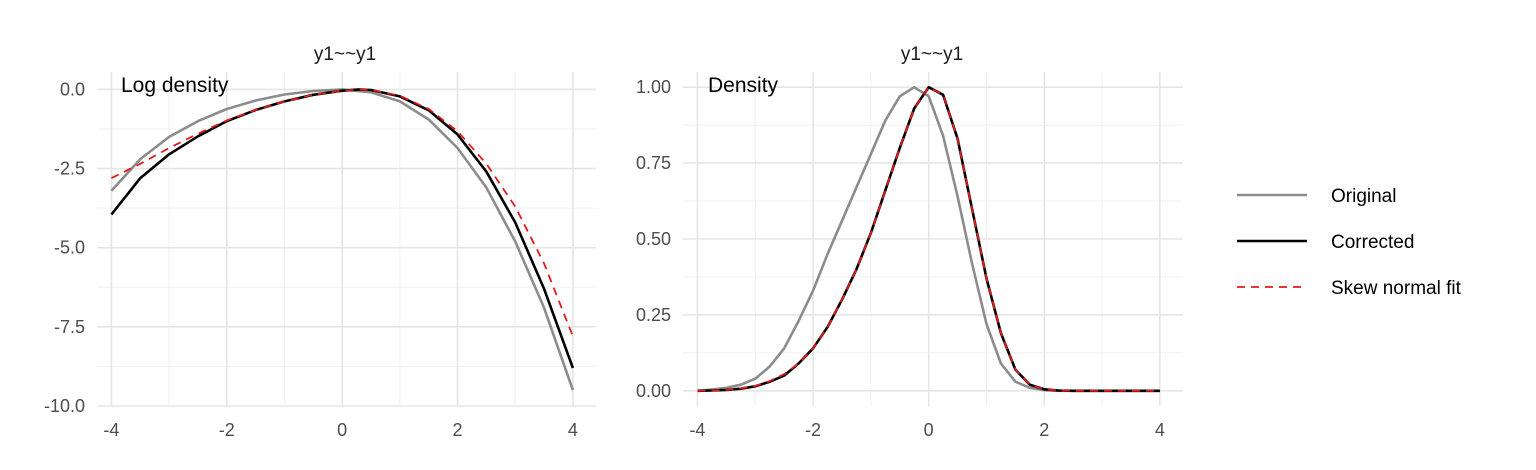 The width and height of the screenshot is (1536, 470). I want to click on y-tick-label: 0.50, so click(653, 239).